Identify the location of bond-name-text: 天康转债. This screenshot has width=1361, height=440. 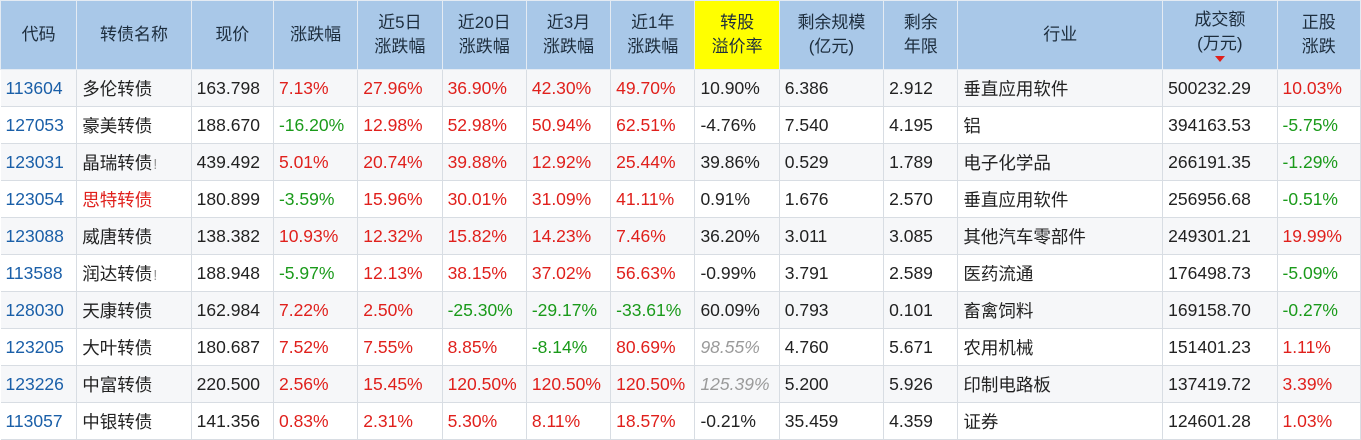
(117, 310).